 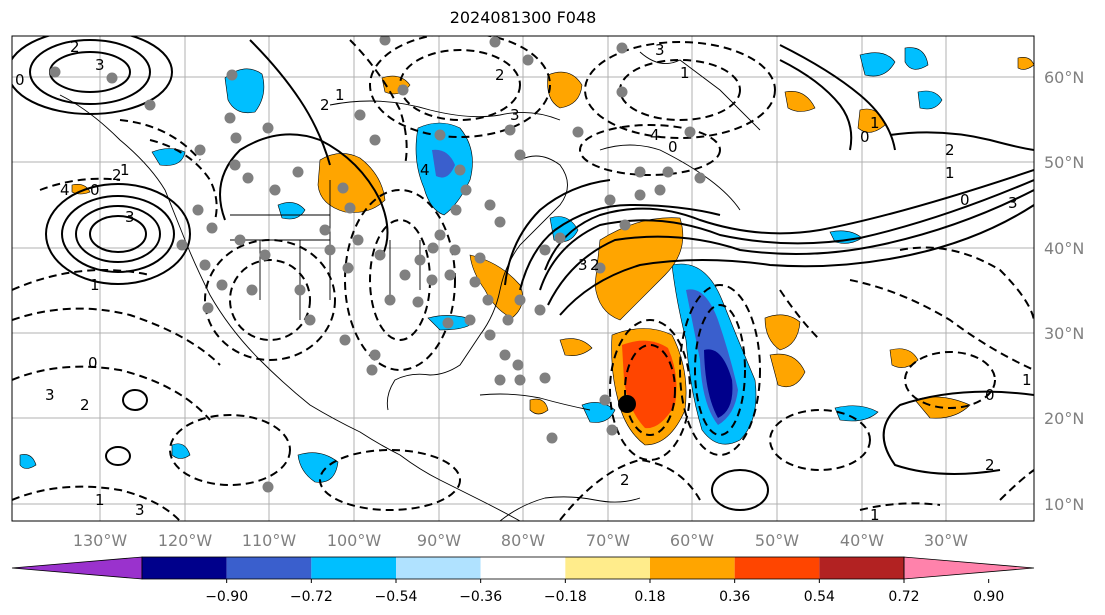 What do you see at coordinates (1064, 418) in the screenshot?
I see `latitude-label: 20°N` at bounding box center [1064, 418].